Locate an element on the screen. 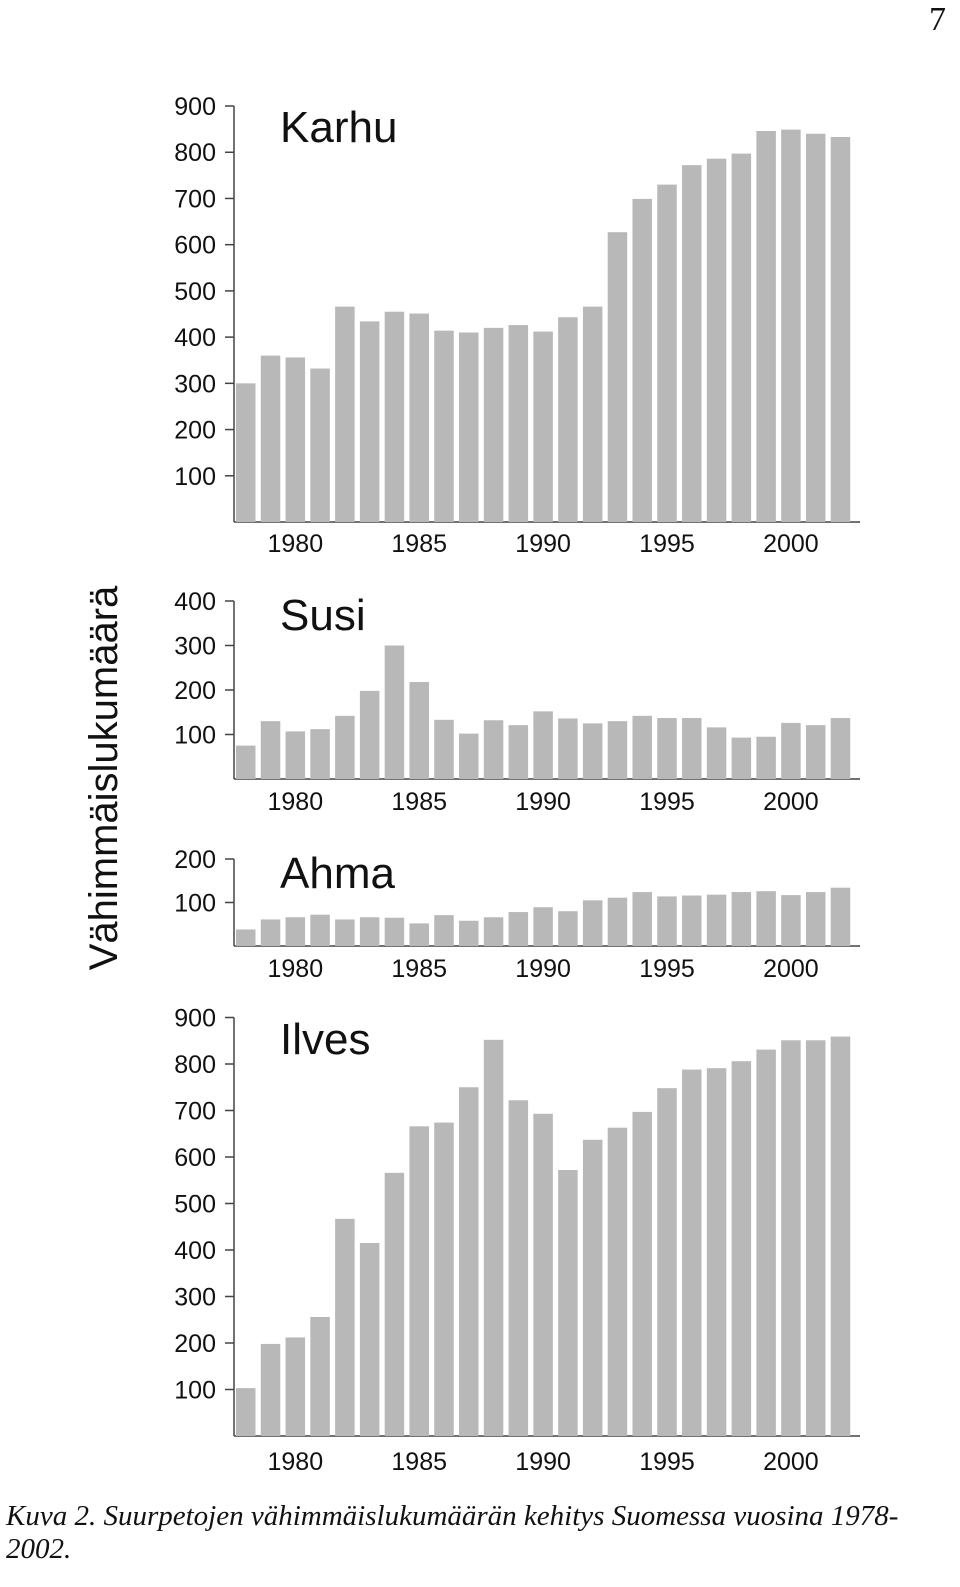 The image size is (960, 1587). panel-title: Ahma is located at coordinates (337, 873).